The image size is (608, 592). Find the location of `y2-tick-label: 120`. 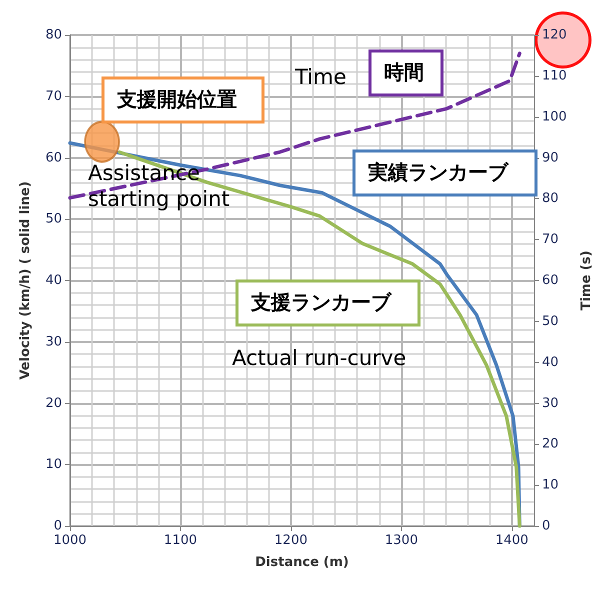

y2-tick-label: 120 is located at coordinates (554, 35).